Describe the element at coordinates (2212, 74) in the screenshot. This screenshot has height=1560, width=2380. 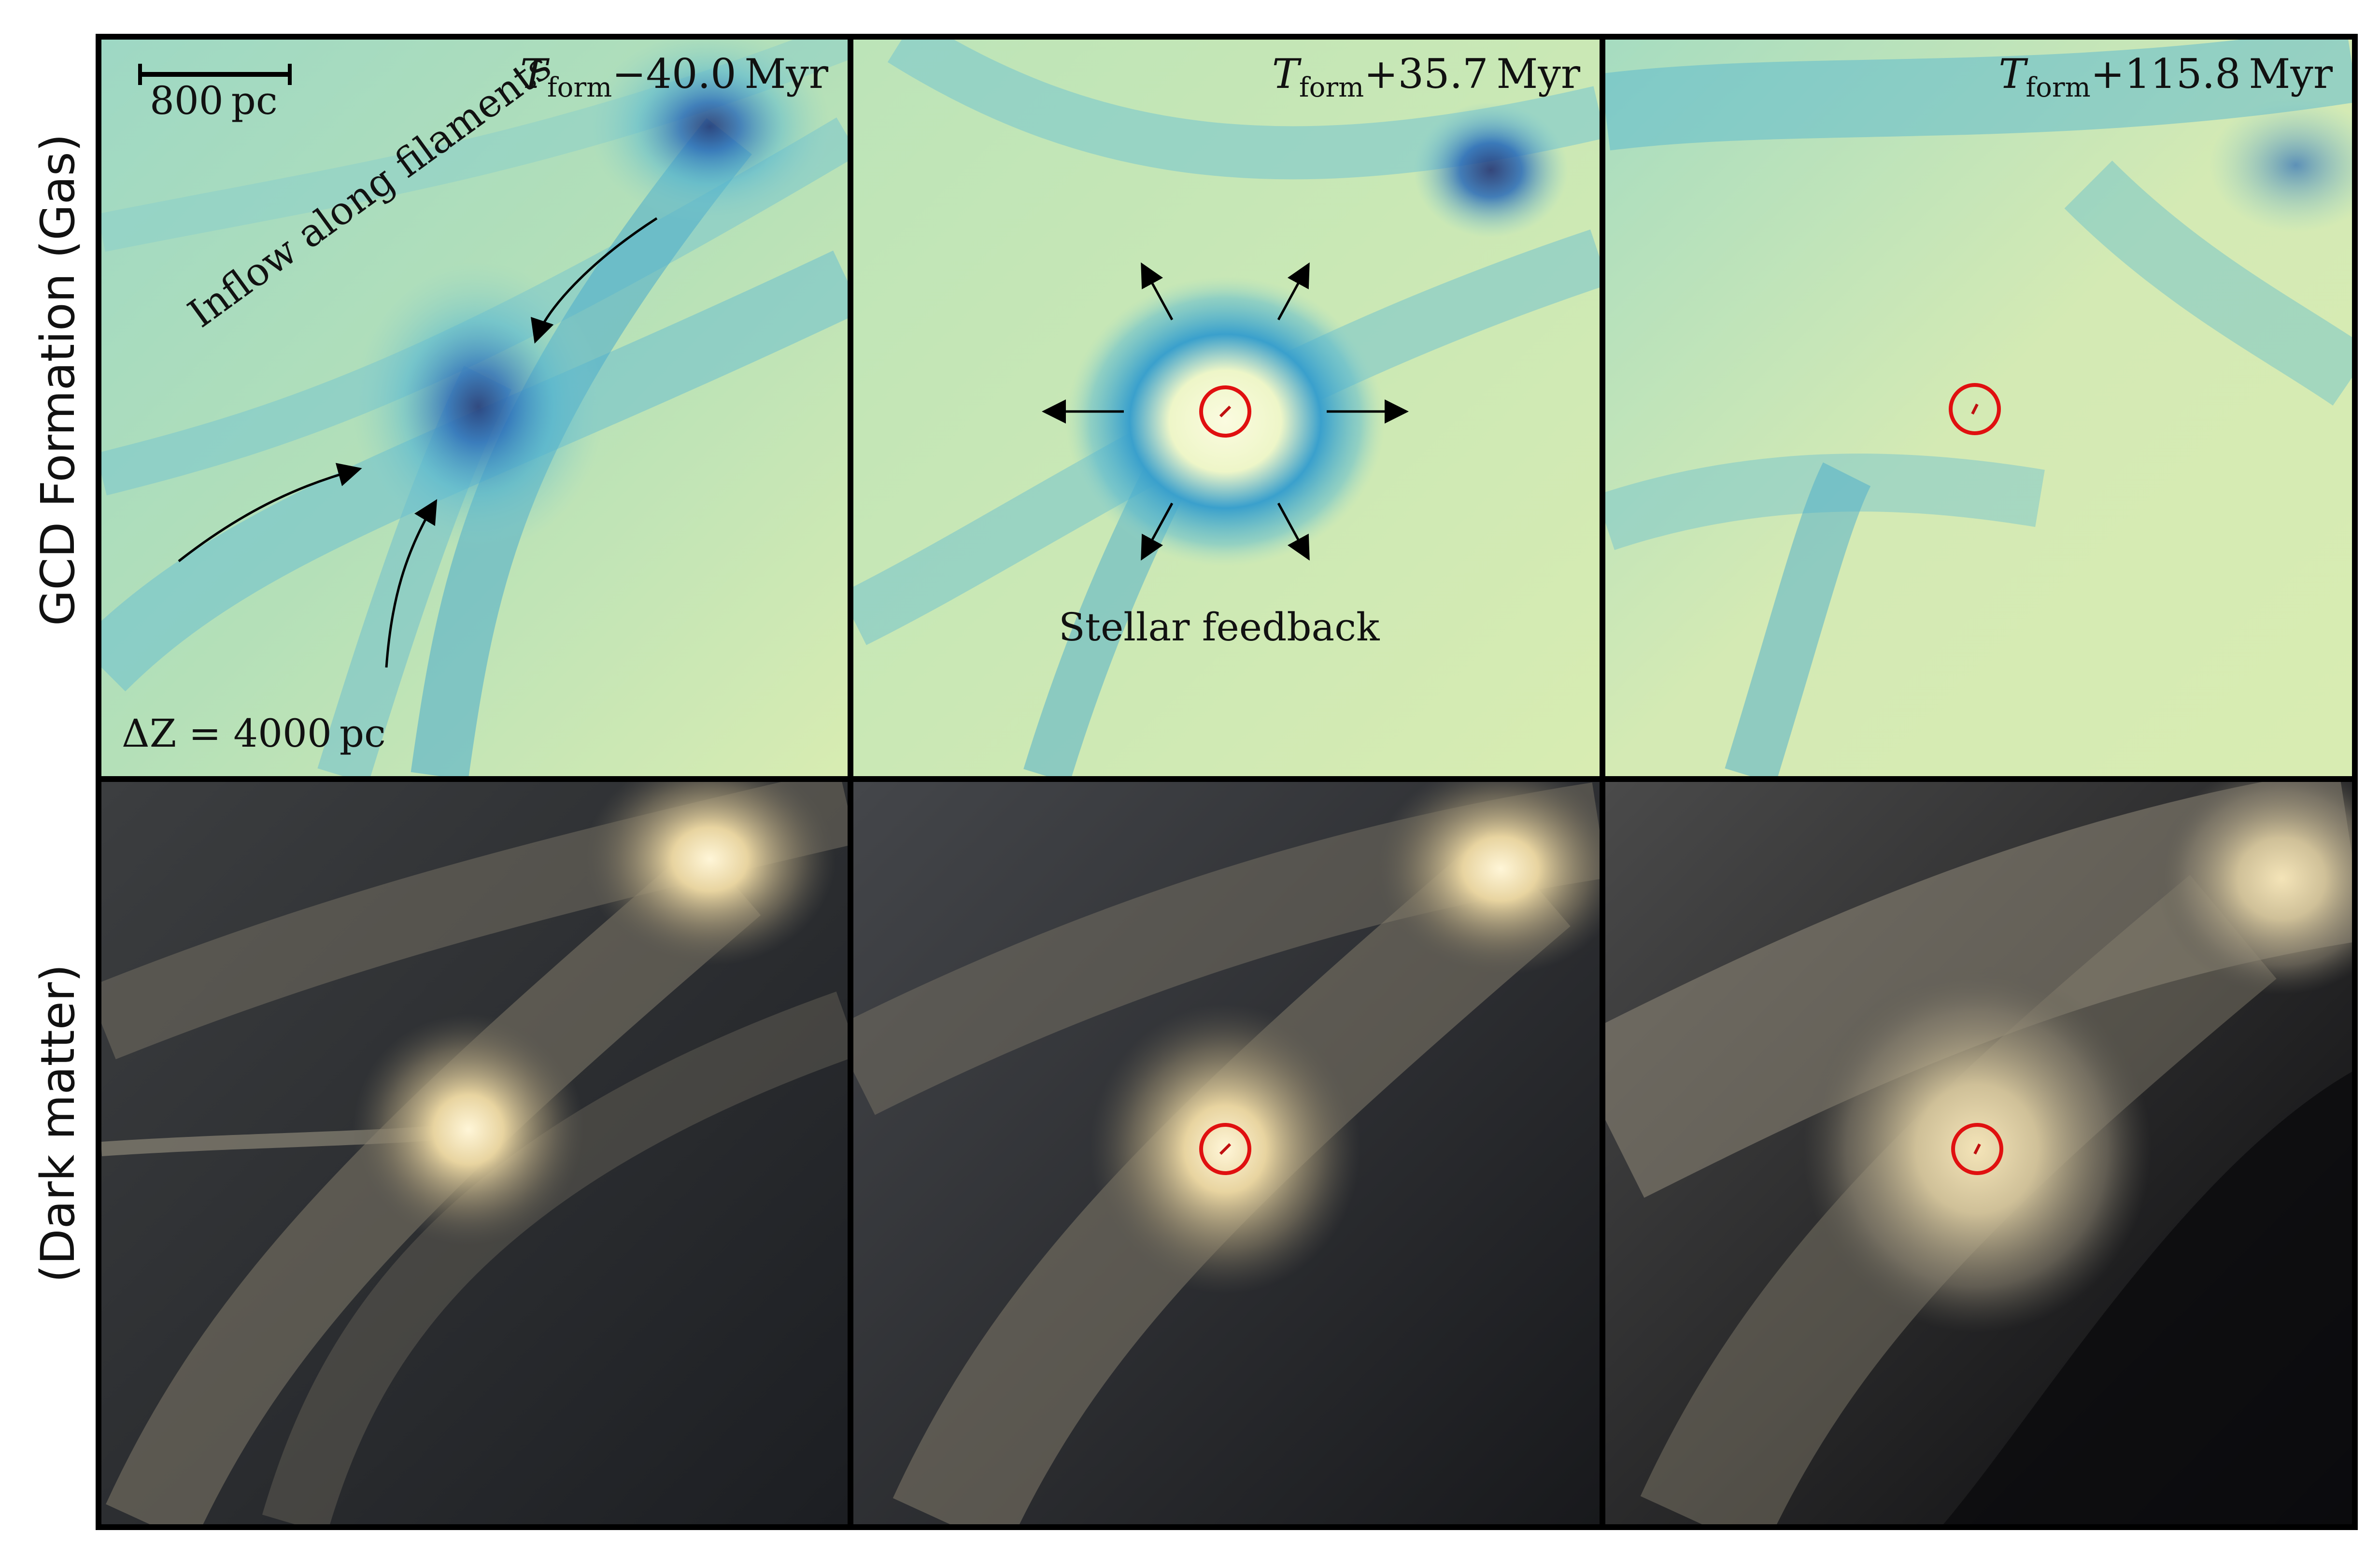
I see `time-offset: +115.8 Myr` at that location.